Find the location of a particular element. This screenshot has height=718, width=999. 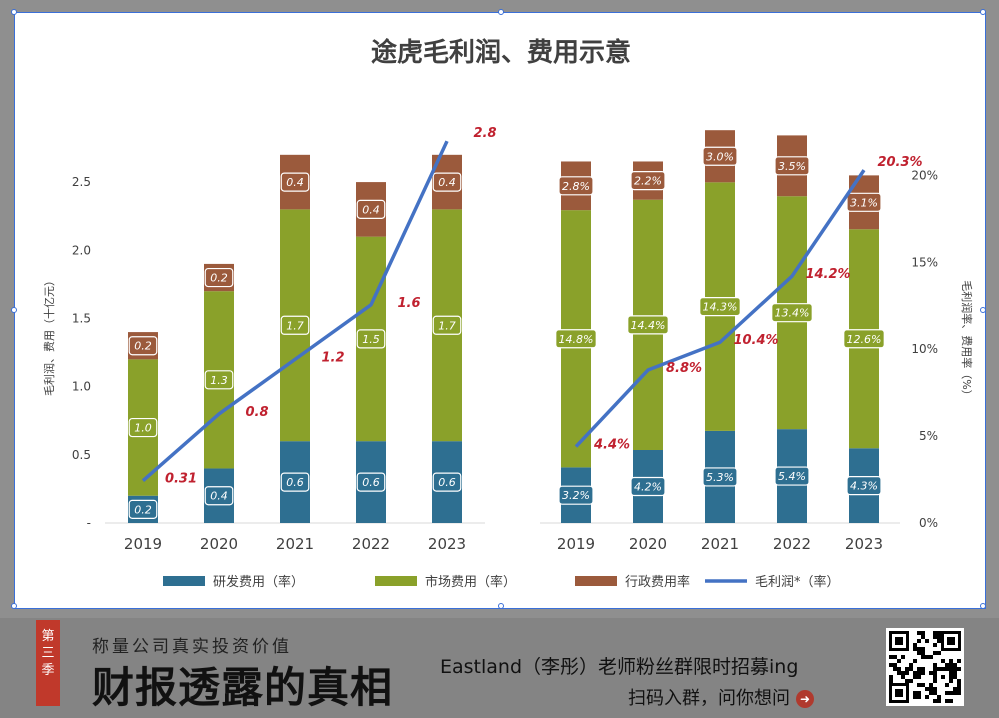

banner-scan-link: 扫码入群，问你想问 ➜ is located at coordinates (721, 697).